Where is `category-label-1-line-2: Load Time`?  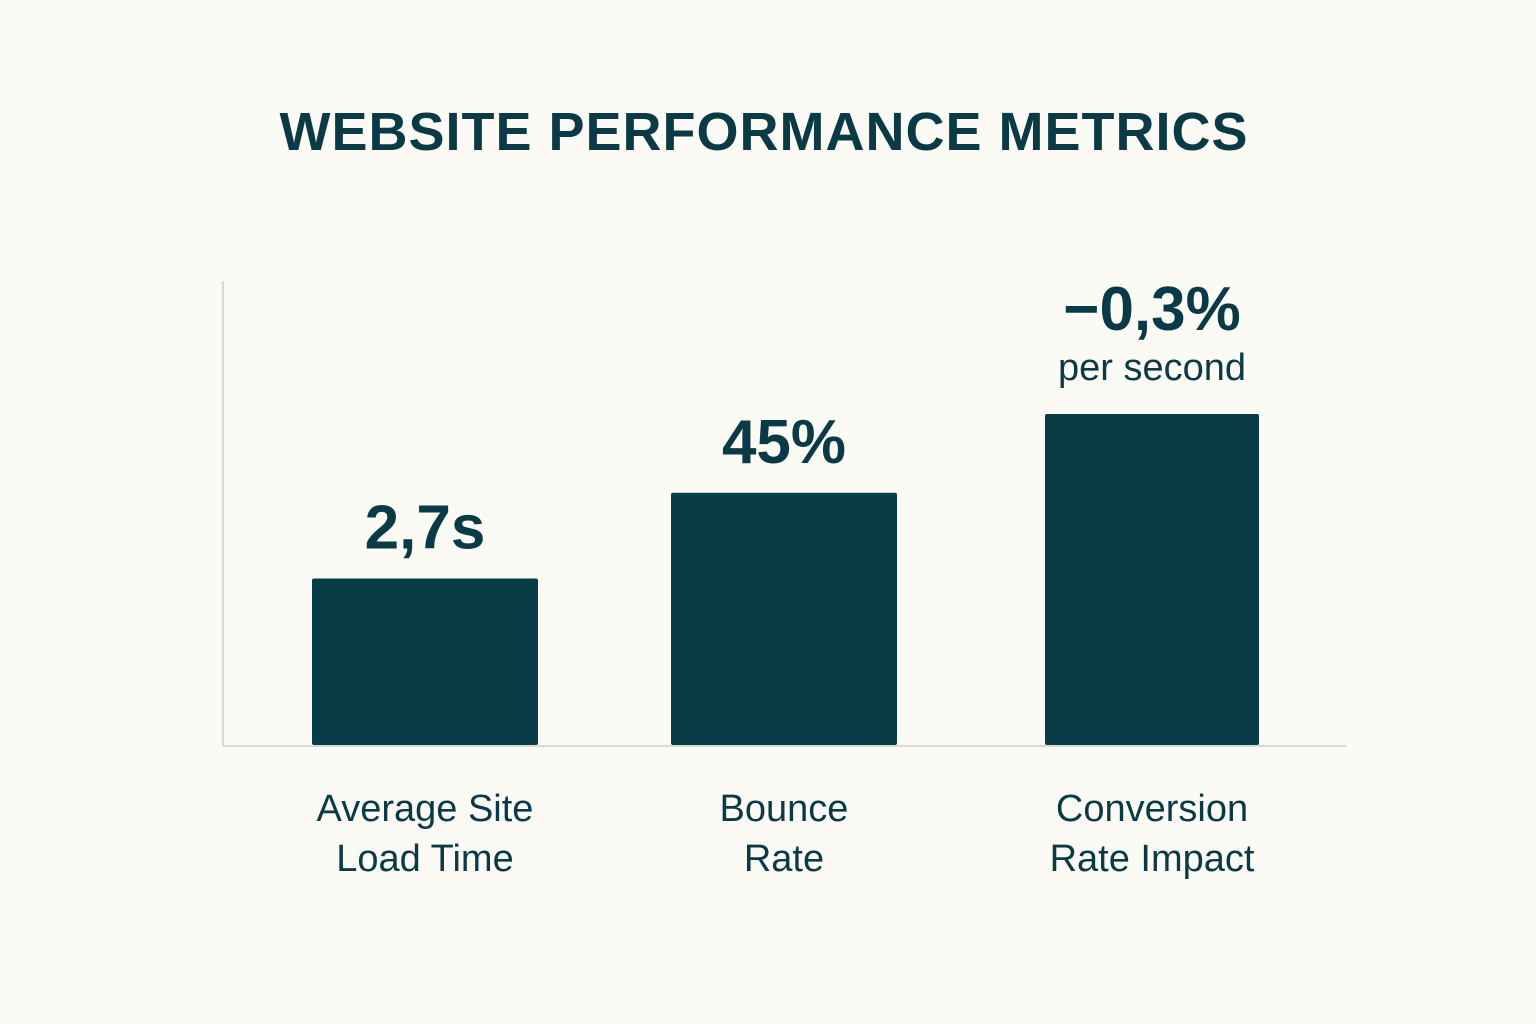 category-label-1-line-2: Load Time is located at coordinates (424, 859).